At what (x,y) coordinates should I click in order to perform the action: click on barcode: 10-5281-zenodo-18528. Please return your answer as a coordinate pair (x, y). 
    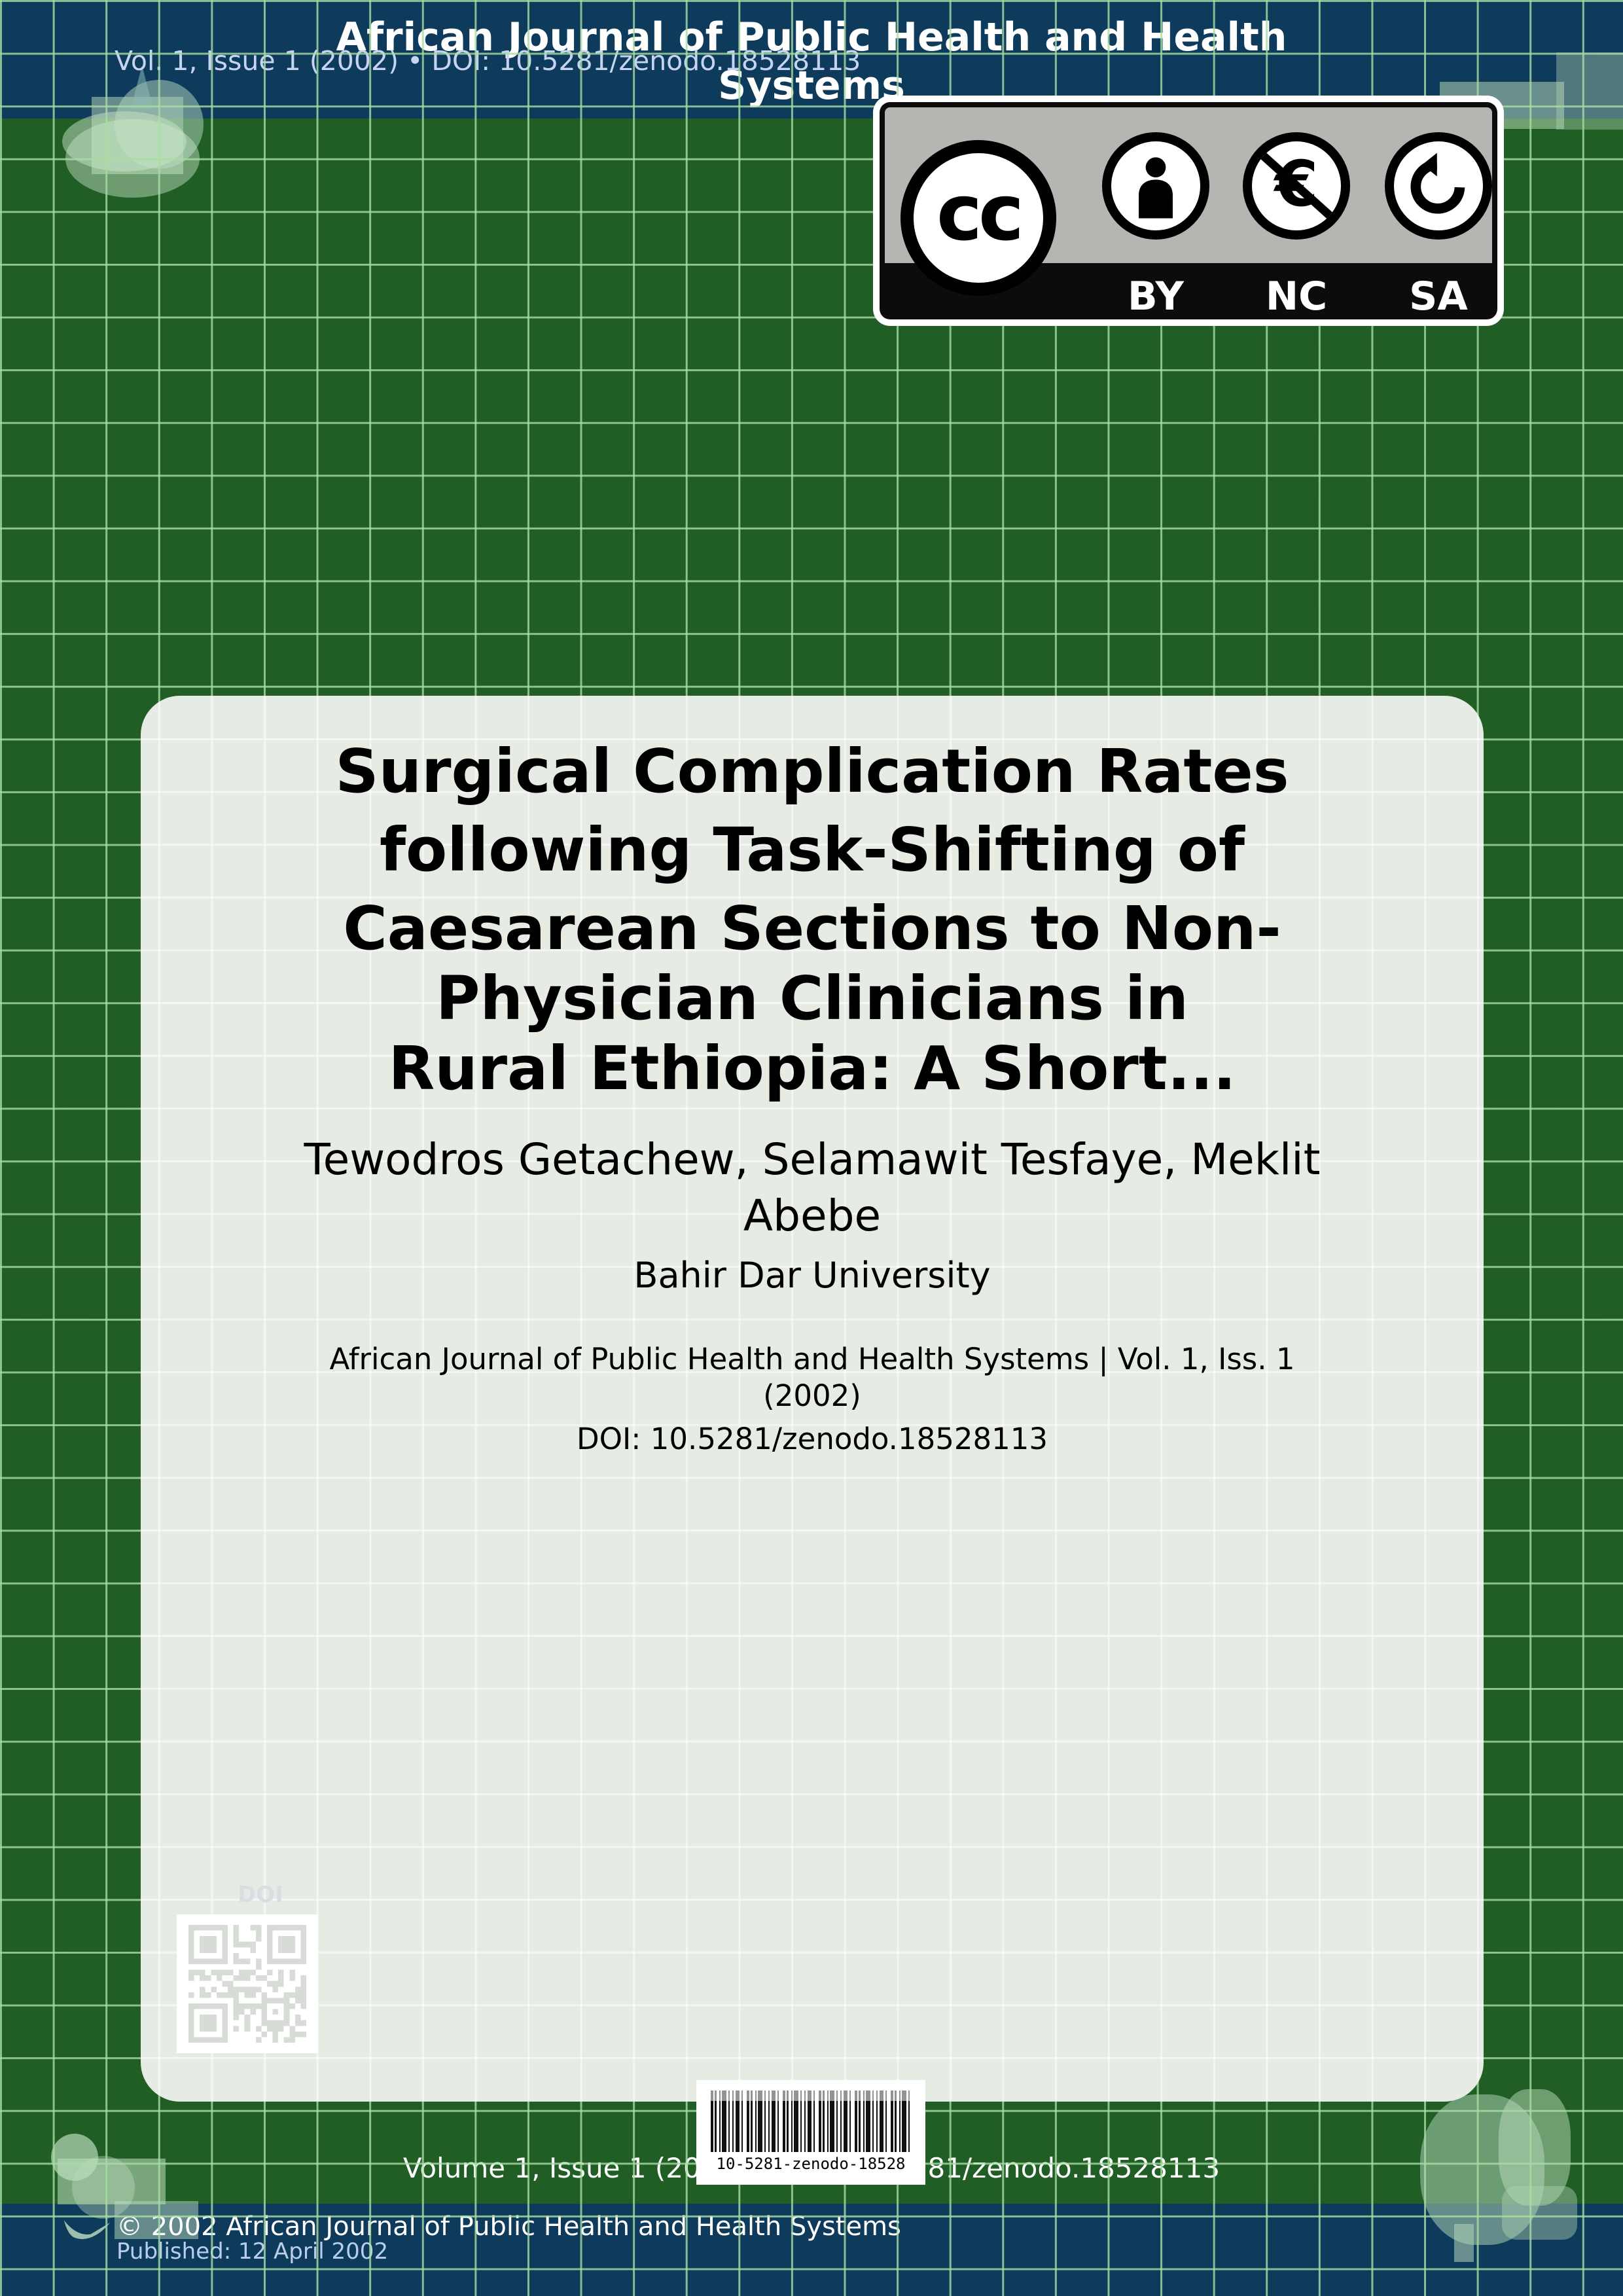
    Looking at the image, I should click on (810, 2132).